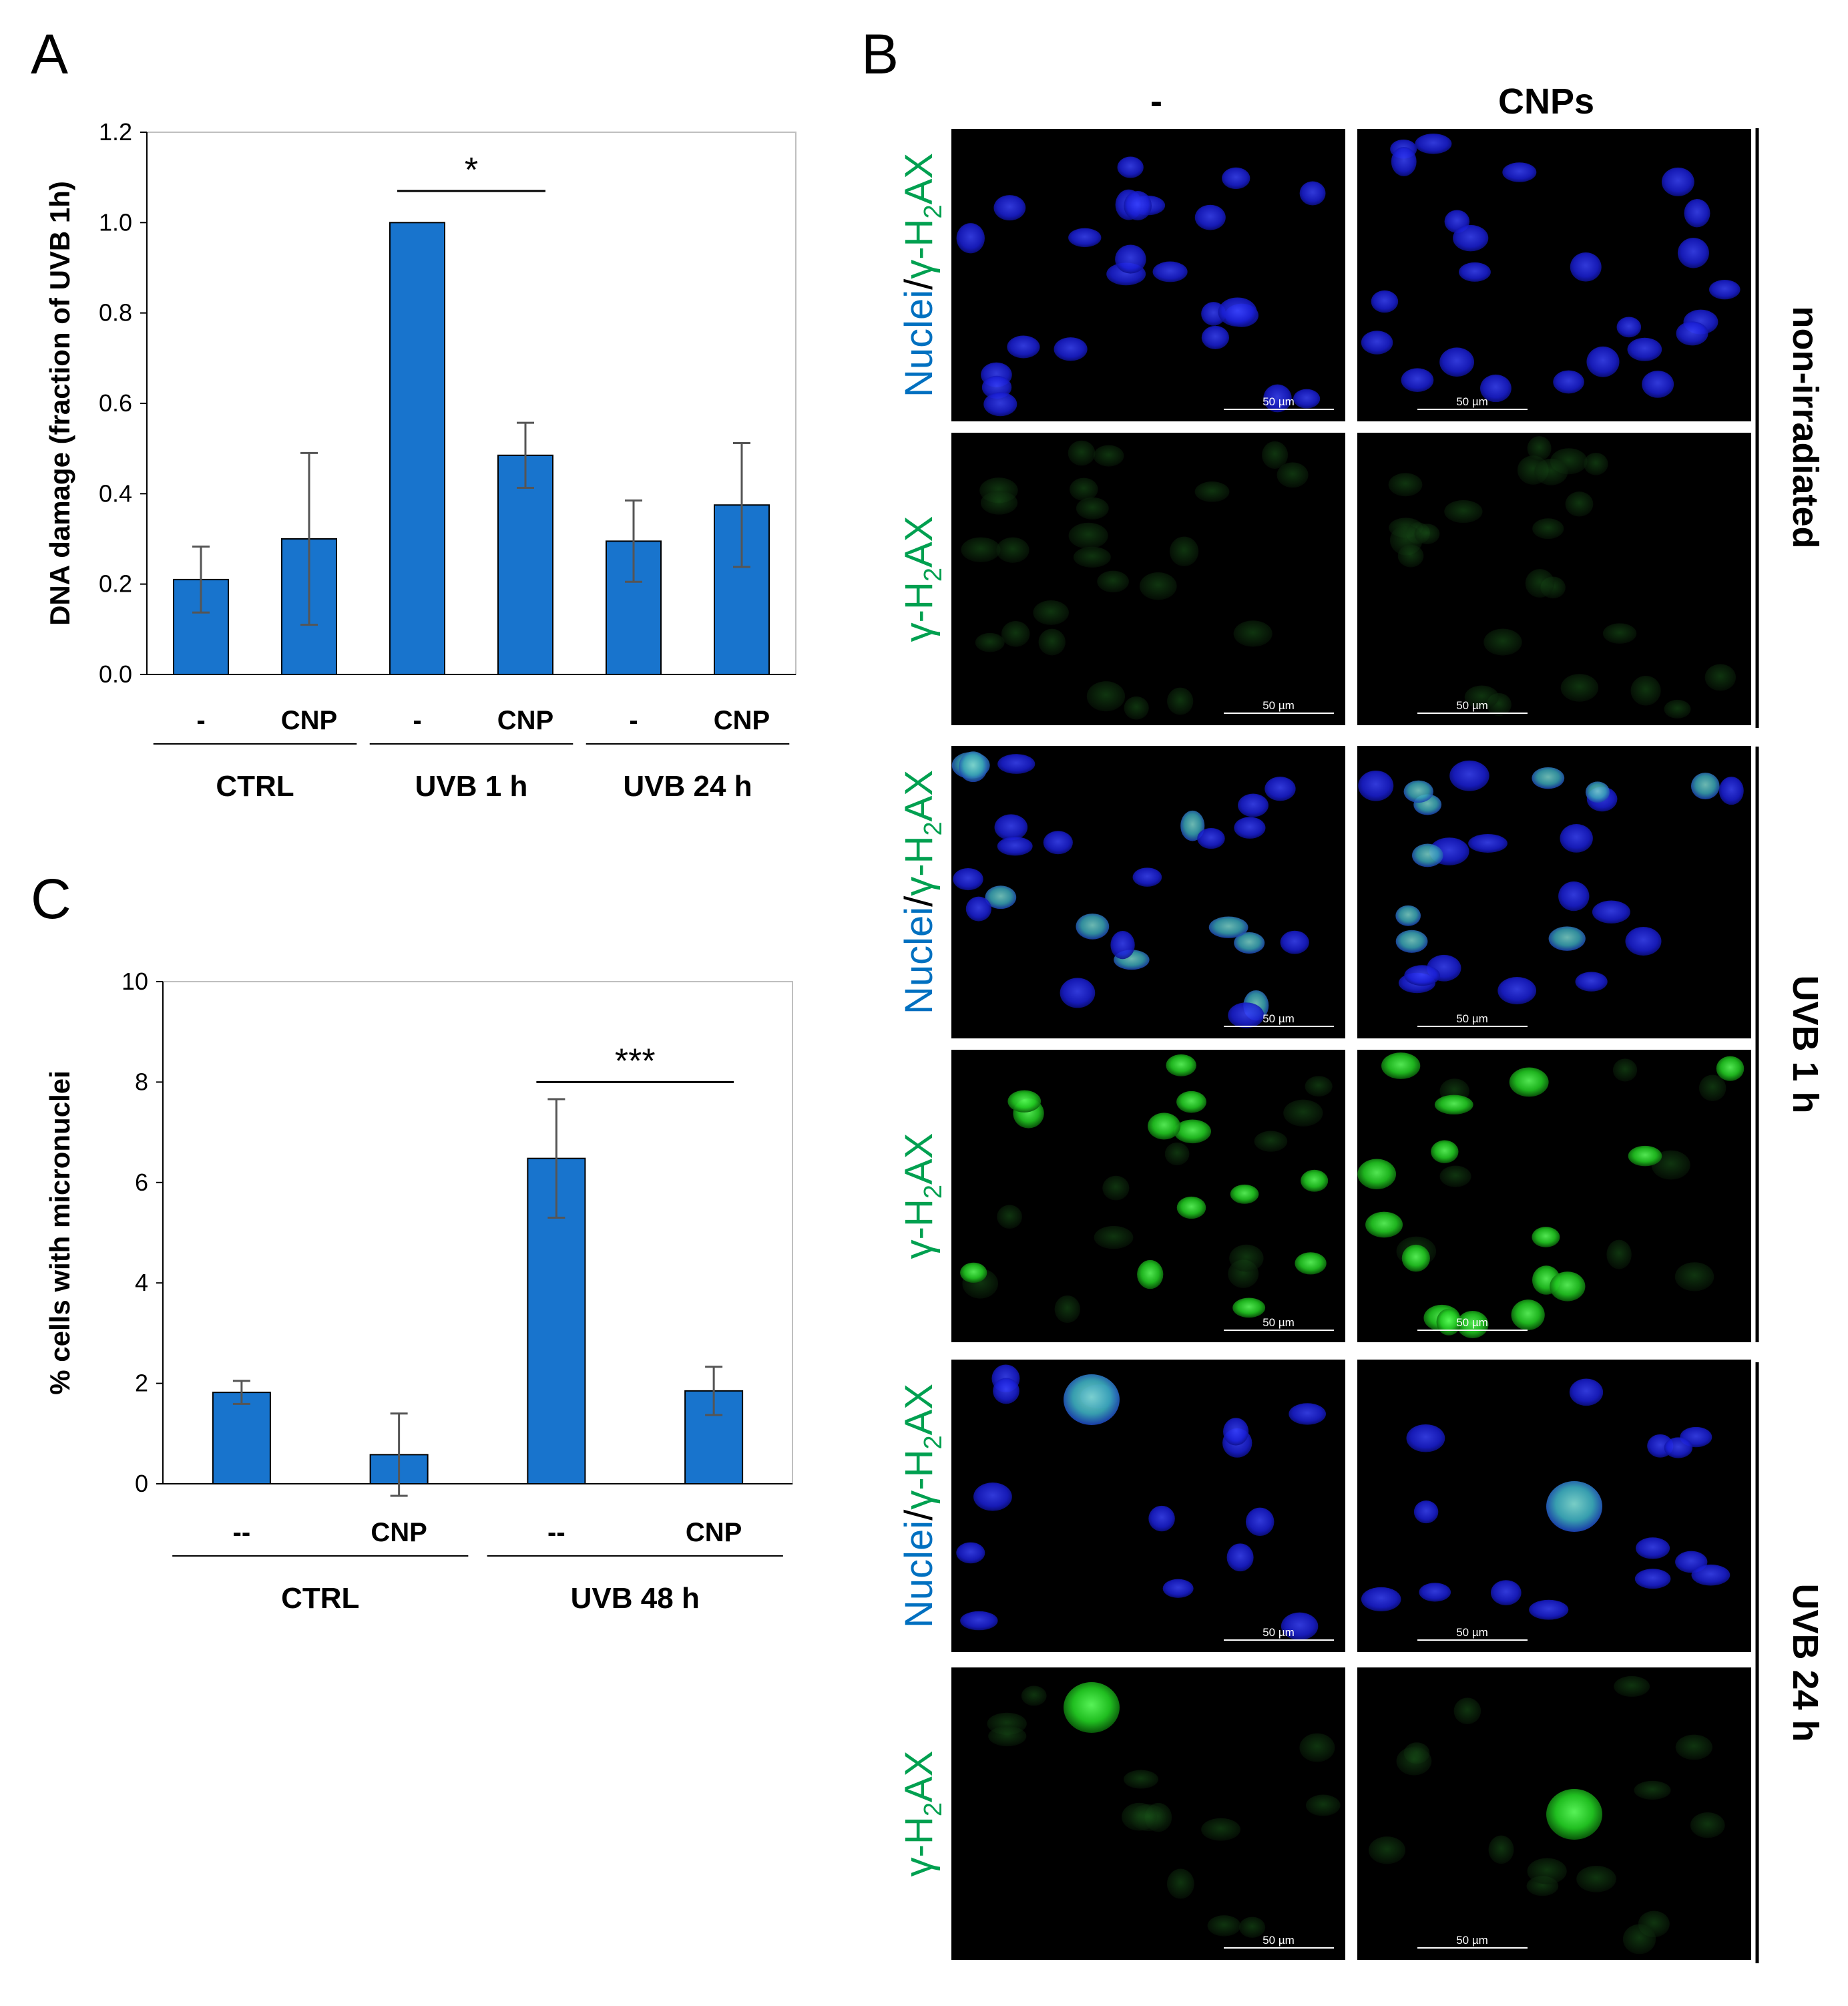  I want to click on y-axis-label-c: % cells with micronuclei, so click(59, 1232).